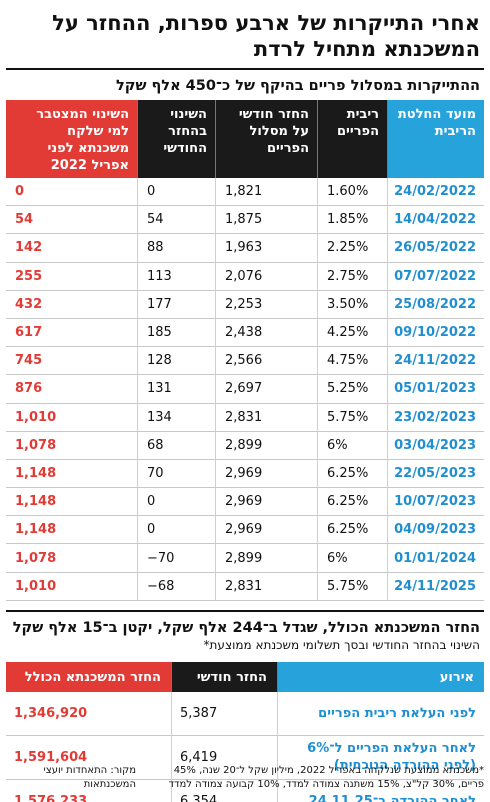 Image resolution: width=490 pixels, height=802 pixels. Describe the element at coordinates (267, 220) in the screenshot. I see `cell-monthly-payment: 1,875` at that location.